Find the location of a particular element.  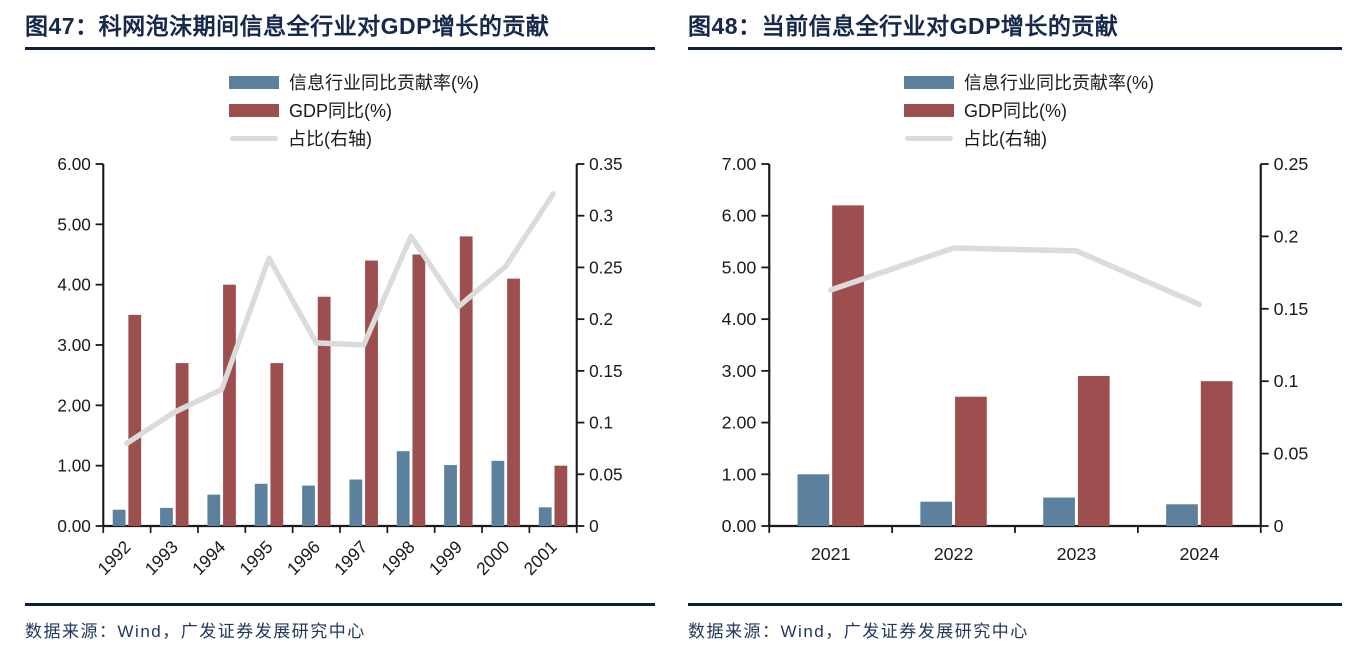

legend-item-ratio-line: 占比(右轴) is located at coordinates (1029, 138).